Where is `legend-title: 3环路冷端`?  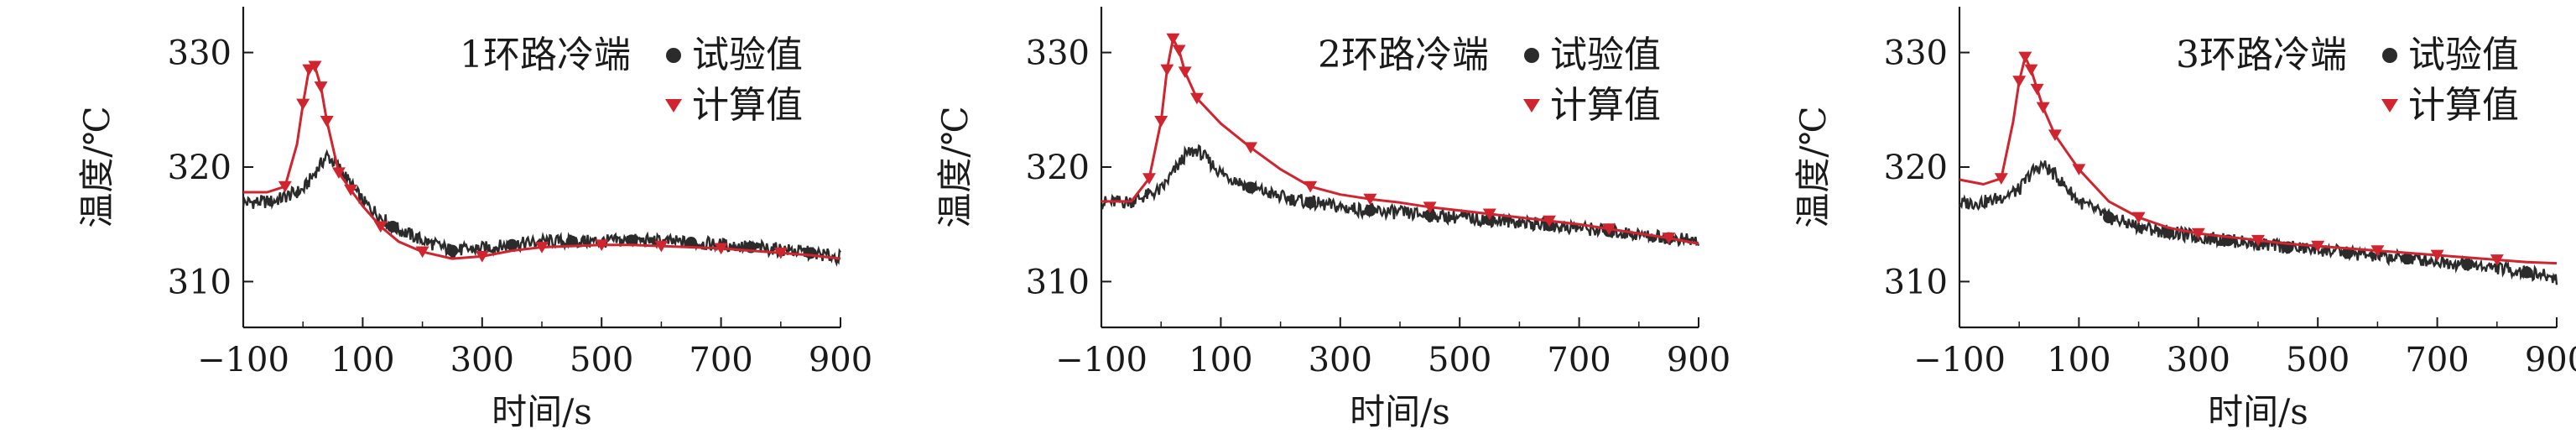 legend-title: 3环路冷端 is located at coordinates (2261, 55).